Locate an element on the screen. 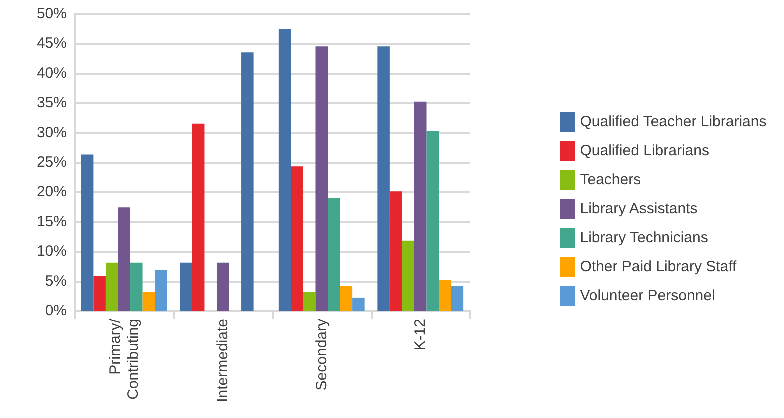 Image resolution: width=784 pixels, height=418 pixels. x-tick-label: Secondary is located at coordinates (321, 354).